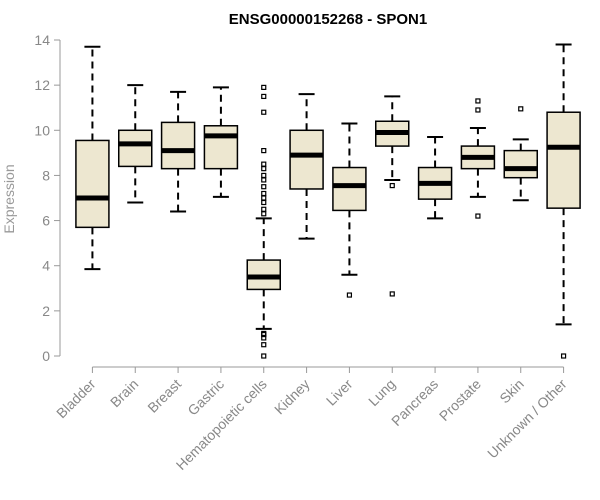  Describe the element at coordinates (46, 311) in the screenshot. I see `y-tick-label: 2` at that location.